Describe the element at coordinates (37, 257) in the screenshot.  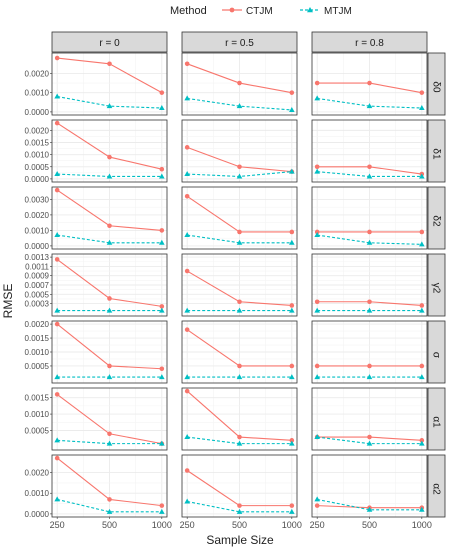
I see `y-tick-label: 0.0013` at that location.